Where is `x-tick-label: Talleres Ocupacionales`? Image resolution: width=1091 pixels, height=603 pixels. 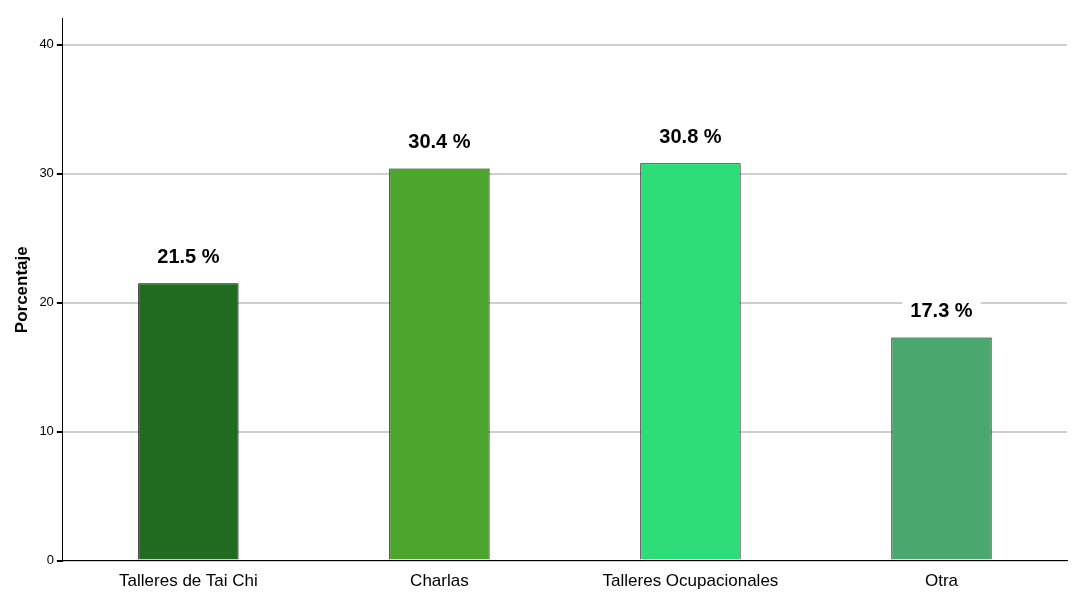
x-tick-label: Talleres Ocupacionales is located at coordinates (690, 581).